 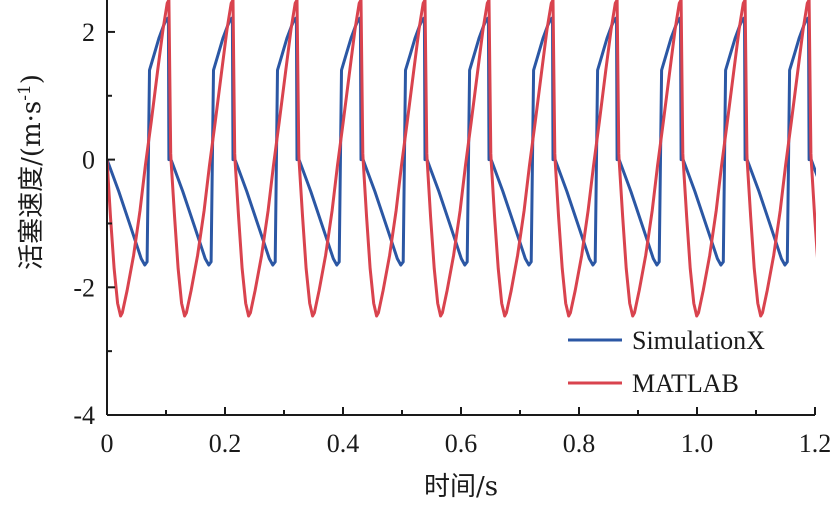 What do you see at coordinates (25, 92) in the screenshot?
I see `y-axis-title-superscript: -1` at bounding box center [25, 92].